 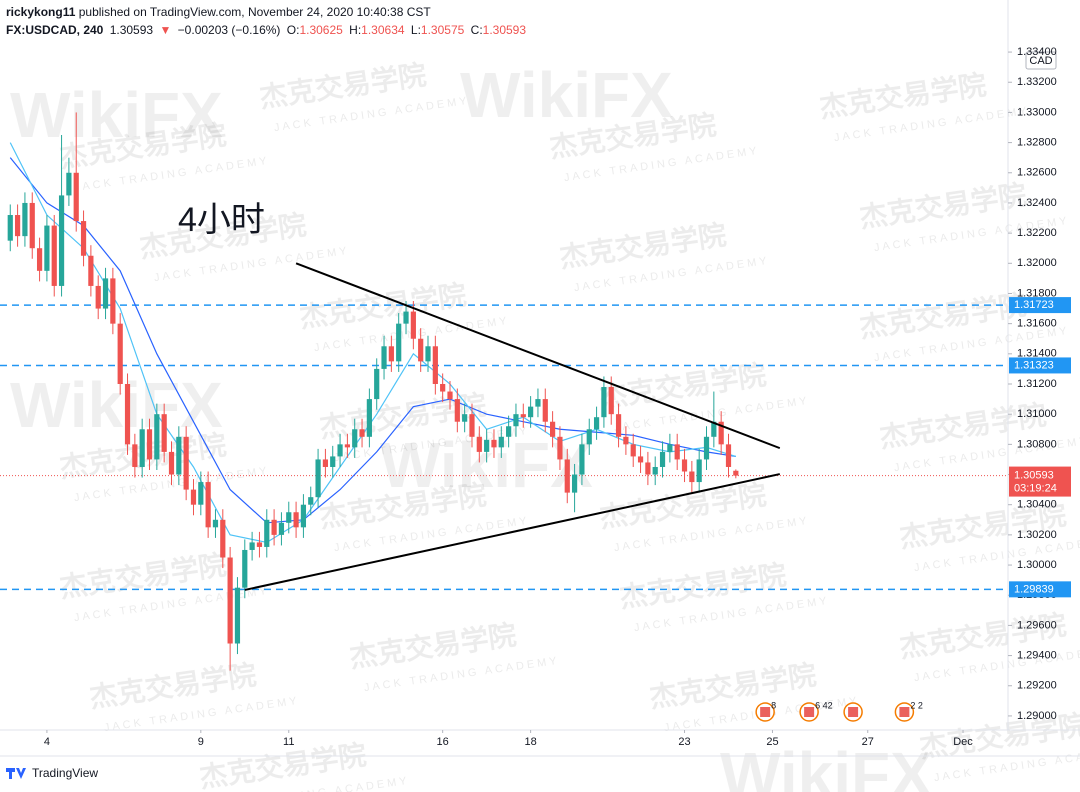 I want to click on y-tick-label: 1.33200, so click(x=1037, y=82).